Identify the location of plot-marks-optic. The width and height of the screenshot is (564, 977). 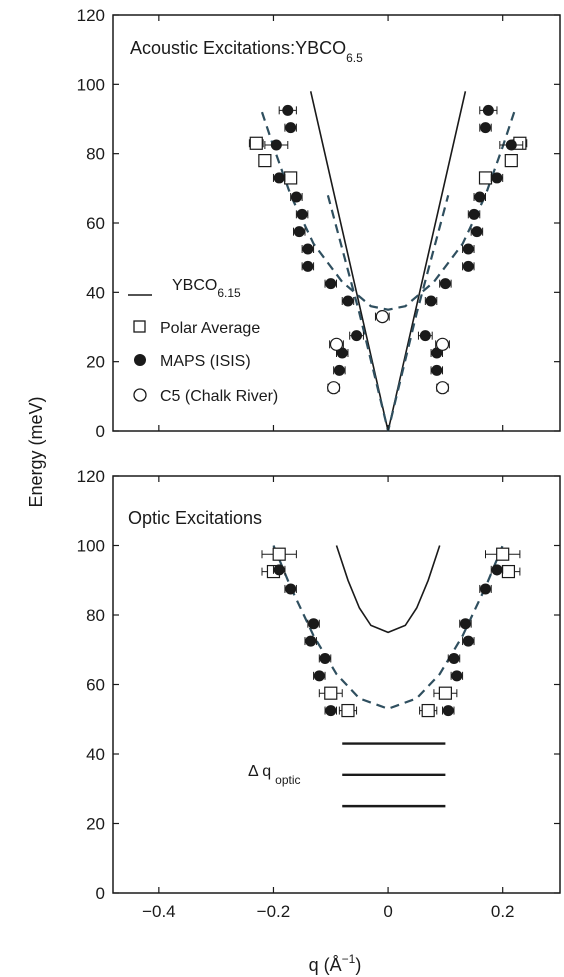
(391, 676).